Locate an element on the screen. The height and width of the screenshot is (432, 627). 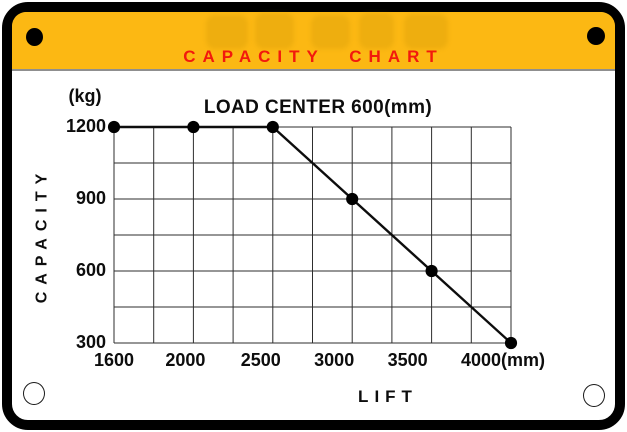
y-tick-label: 1200 is located at coordinates (85, 126).